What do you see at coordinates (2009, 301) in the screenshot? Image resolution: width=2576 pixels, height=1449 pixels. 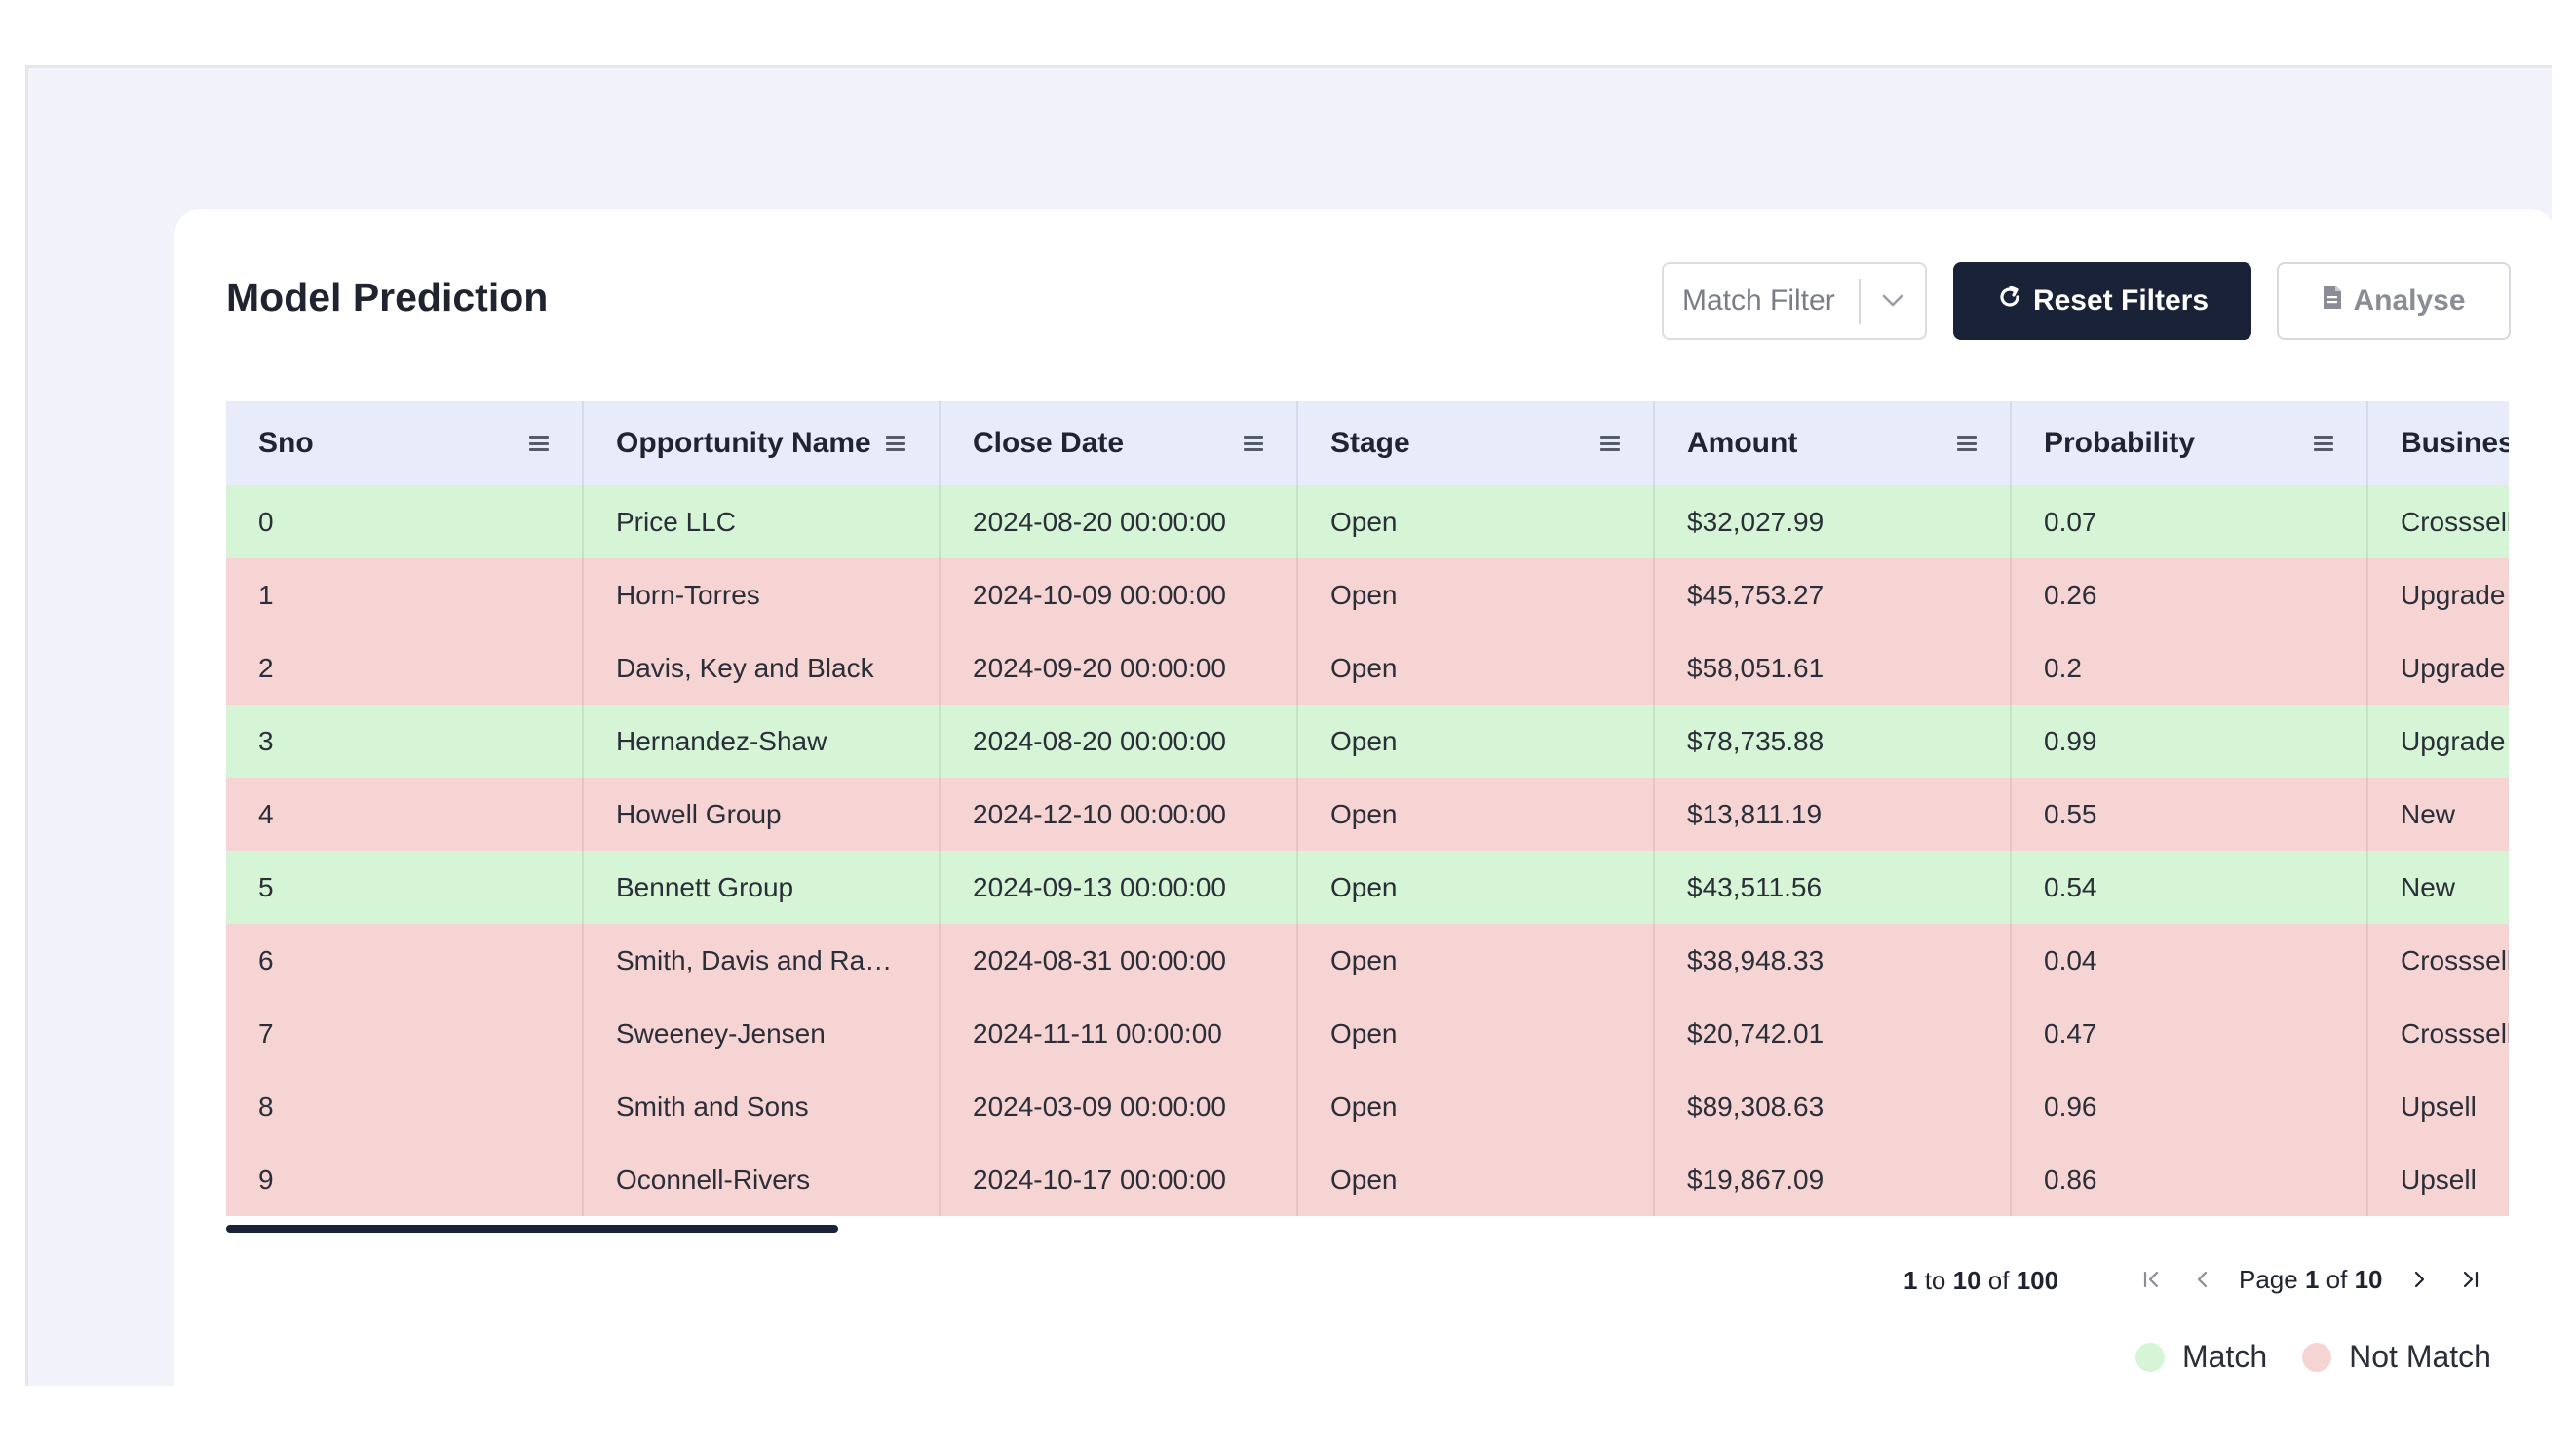 I see `refresh-icon` at bounding box center [2009, 301].